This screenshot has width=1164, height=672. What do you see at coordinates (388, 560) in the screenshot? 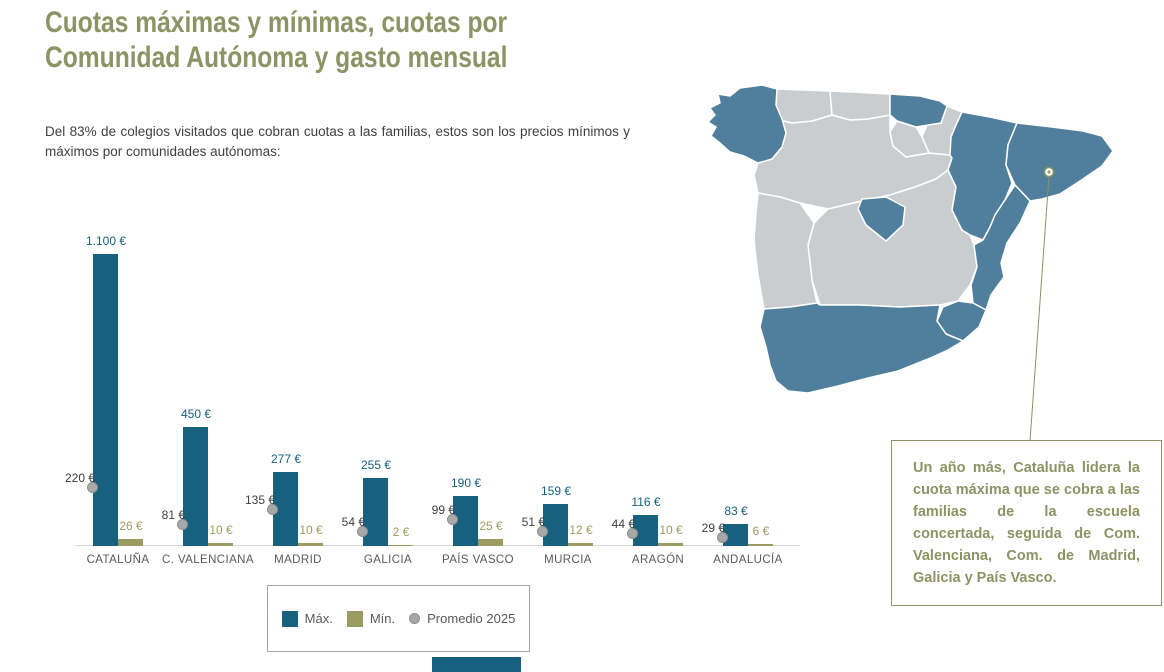
I see `category-label: GALICIA` at bounding box center [388, 560].